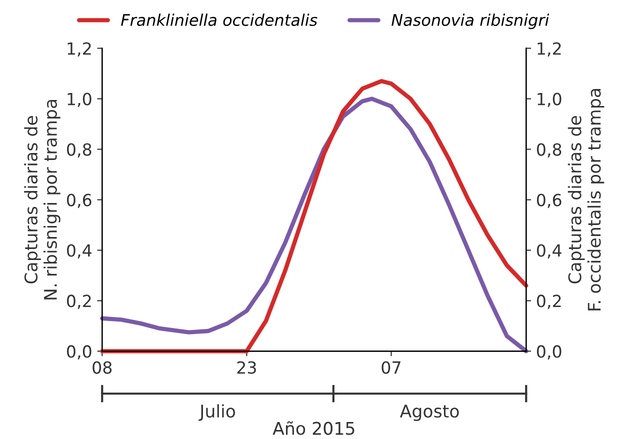 Image resolution: width=619 pixels, height=439 pixels. I want to click on y-tick-label: 1,2, so click(79, 49).